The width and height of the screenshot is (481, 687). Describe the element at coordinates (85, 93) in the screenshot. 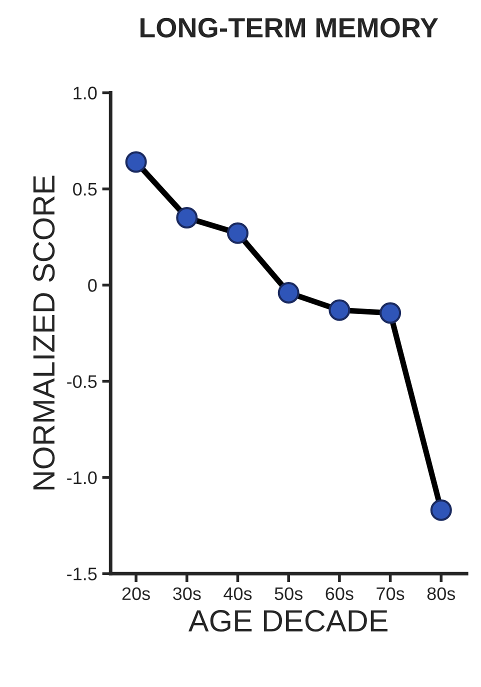

I see `y-tick-label: 1.0` at that location.